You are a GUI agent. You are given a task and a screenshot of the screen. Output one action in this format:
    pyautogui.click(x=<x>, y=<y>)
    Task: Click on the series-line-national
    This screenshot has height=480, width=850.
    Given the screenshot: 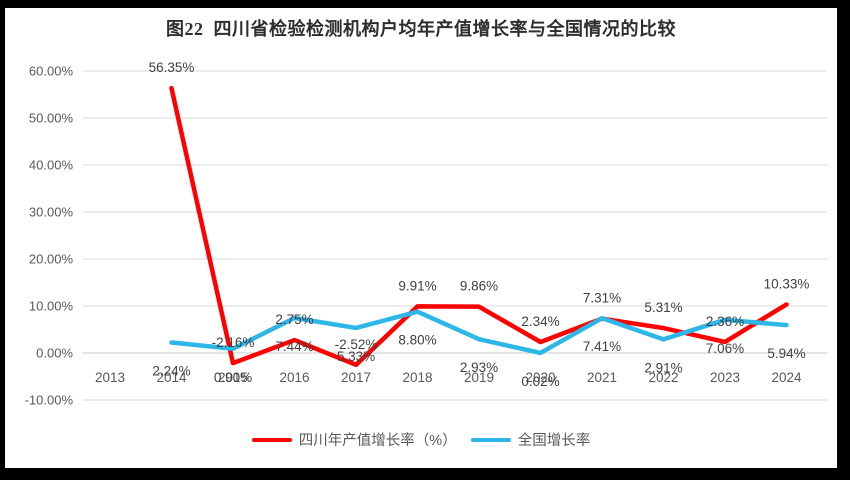 What is the action you would take?
    pyautogui.click(x=479, y=332)
    